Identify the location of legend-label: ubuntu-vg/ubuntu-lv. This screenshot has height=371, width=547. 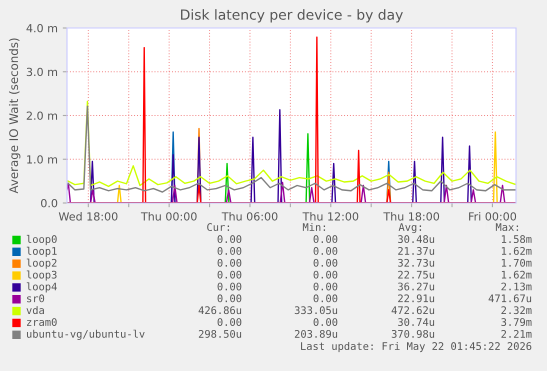
(85, 335).